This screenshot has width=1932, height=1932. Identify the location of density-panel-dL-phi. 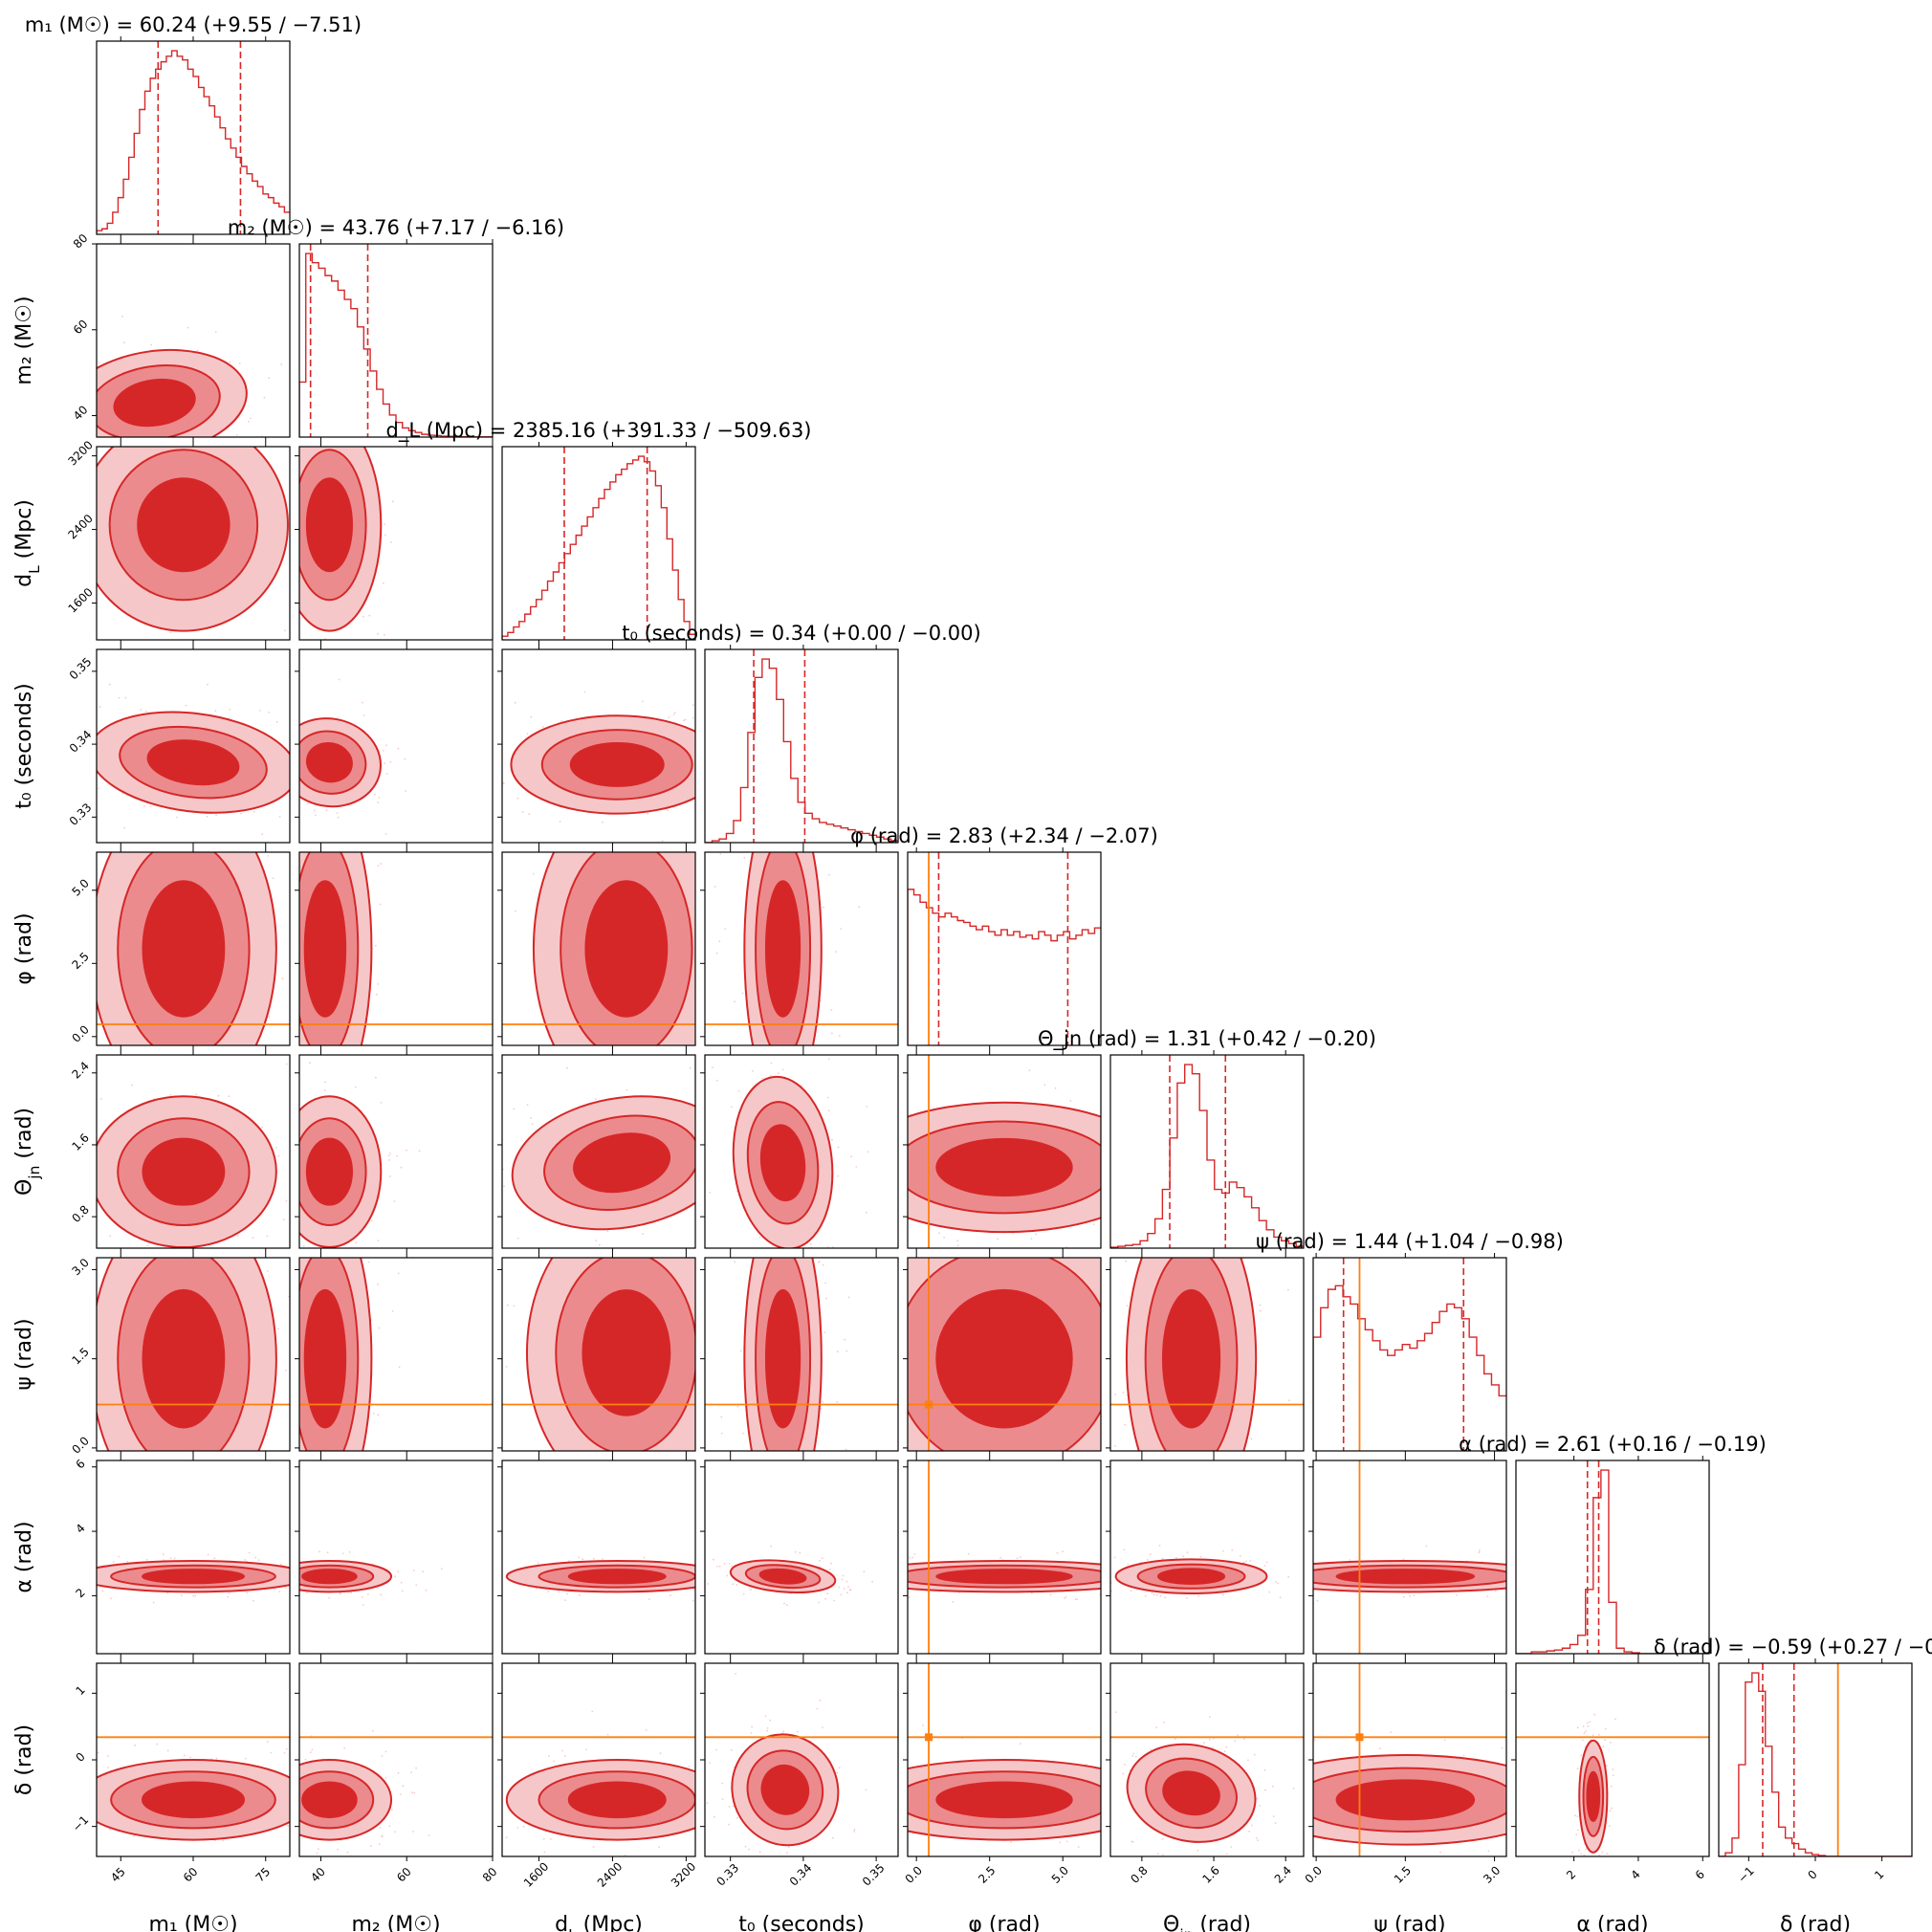
(596, 869).